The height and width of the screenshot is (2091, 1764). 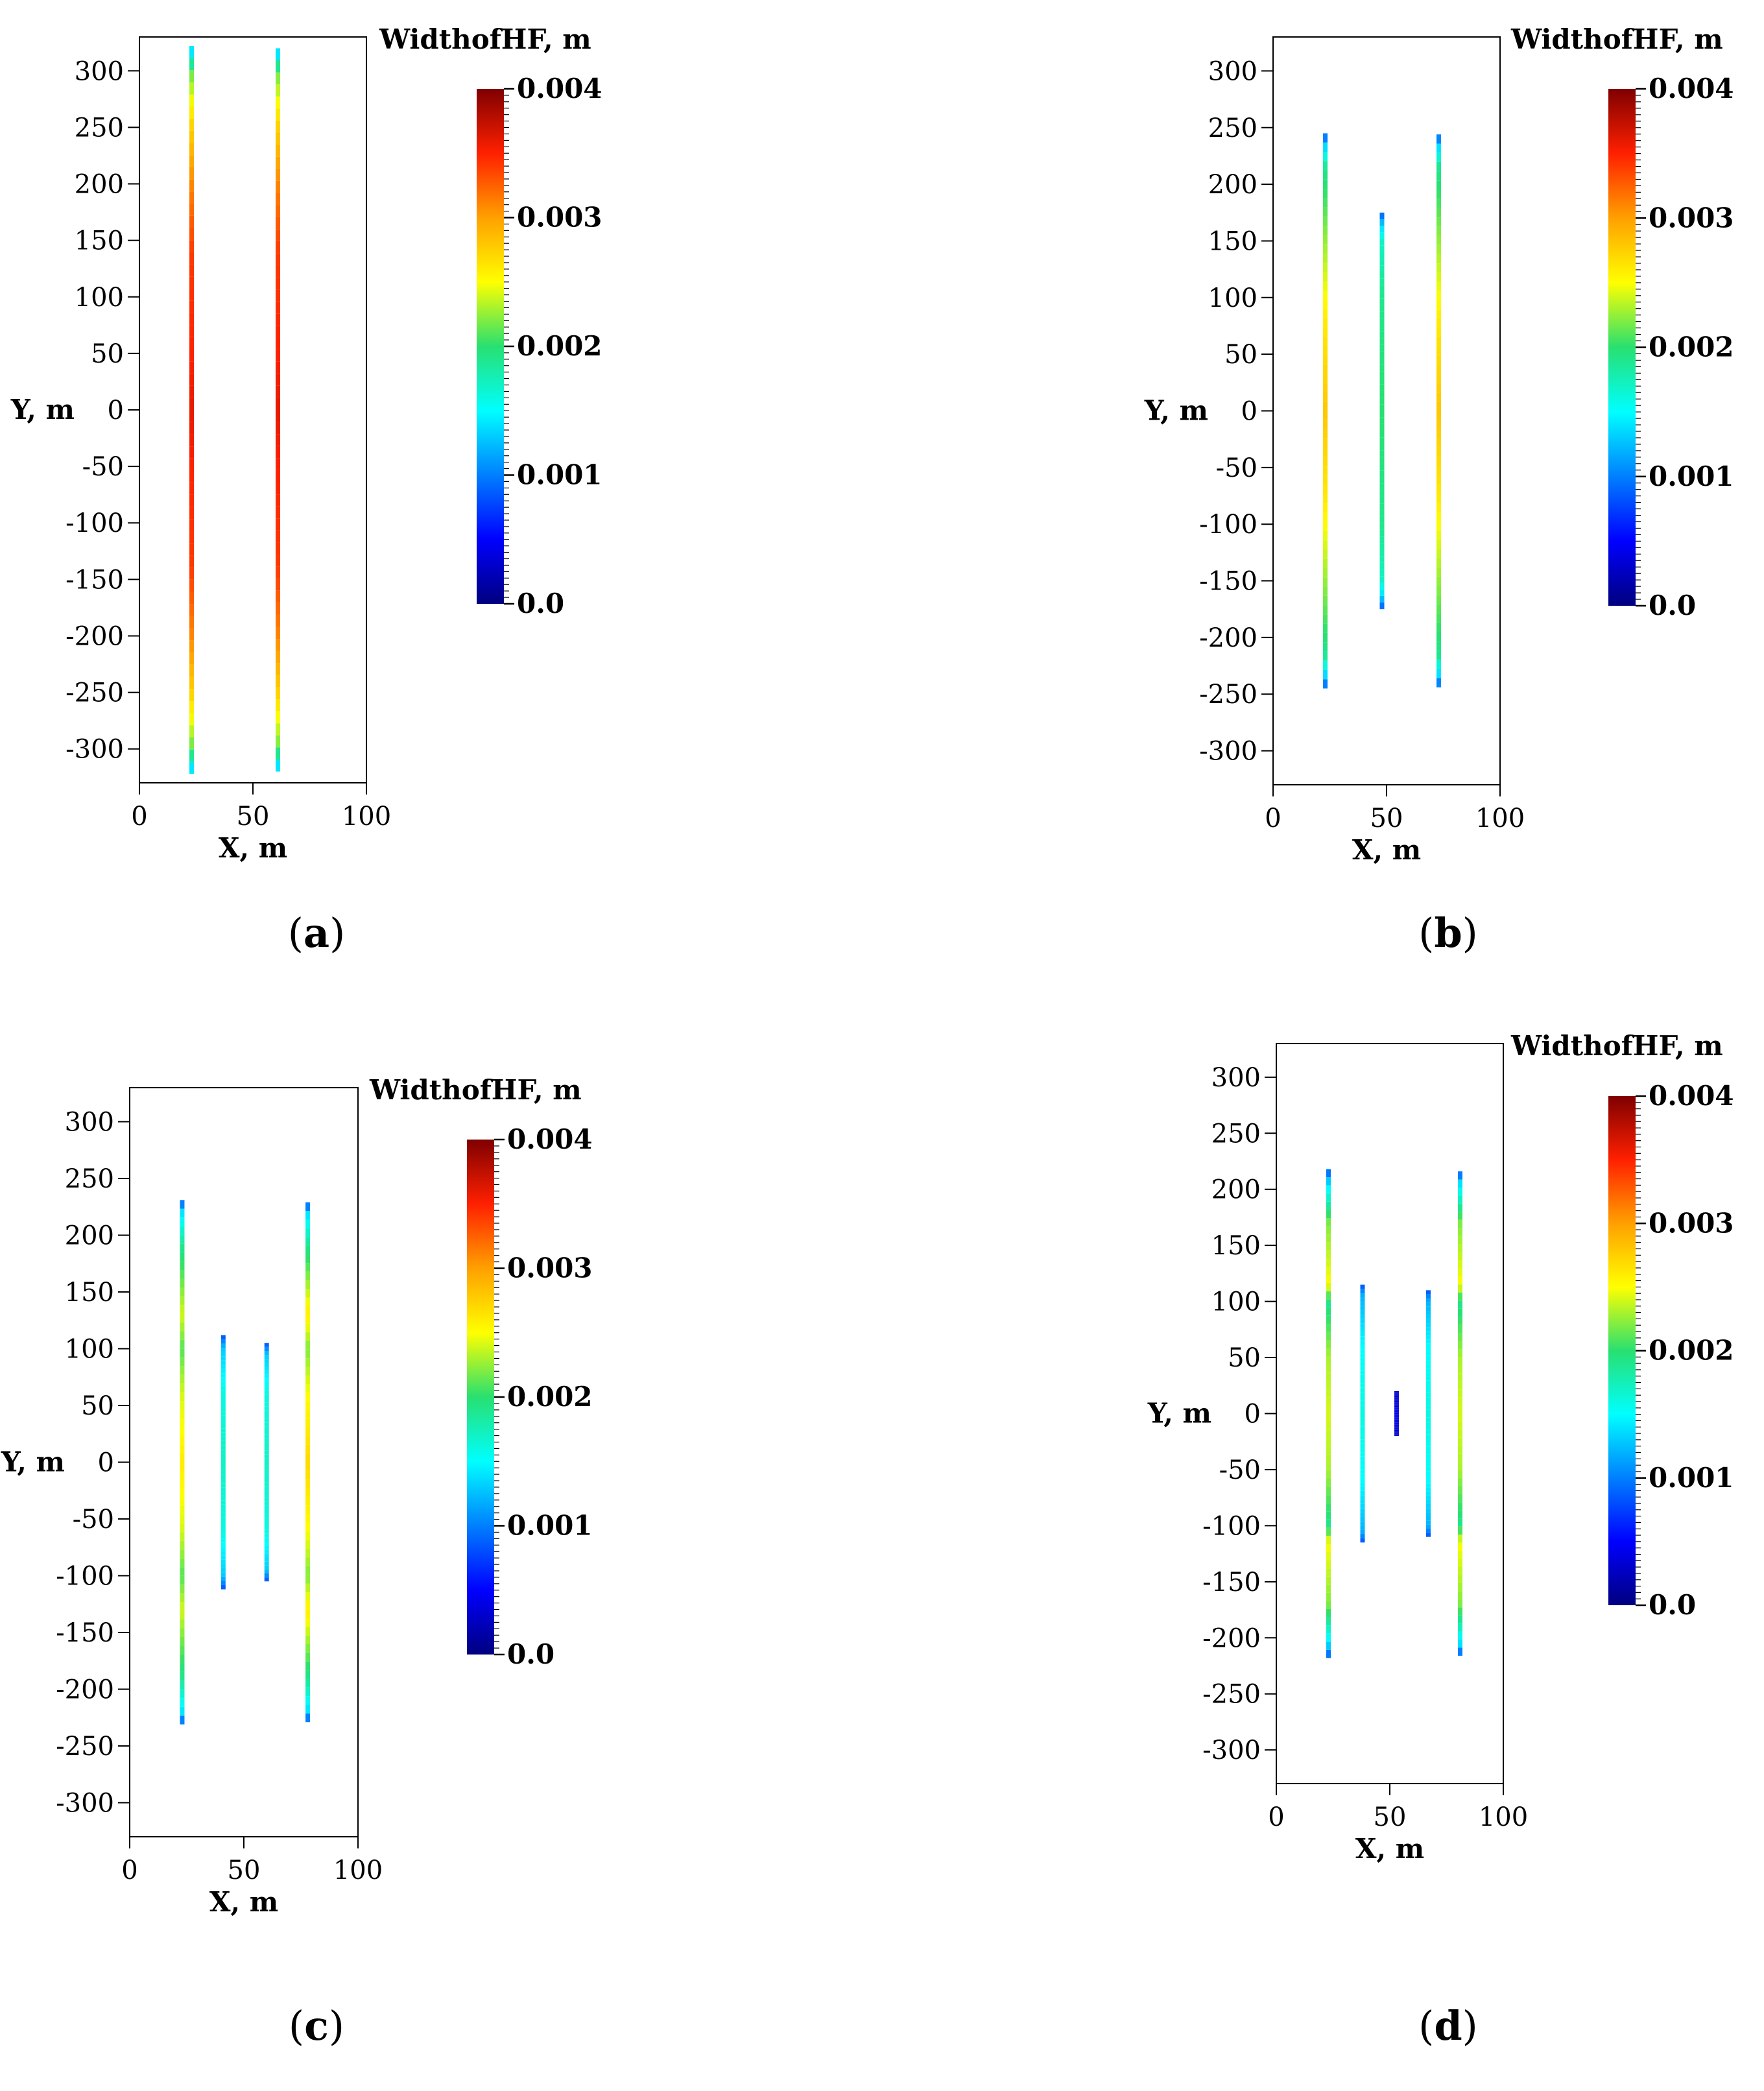 I want to click on panel-caption: (d), so click(x=1448, y=2025).